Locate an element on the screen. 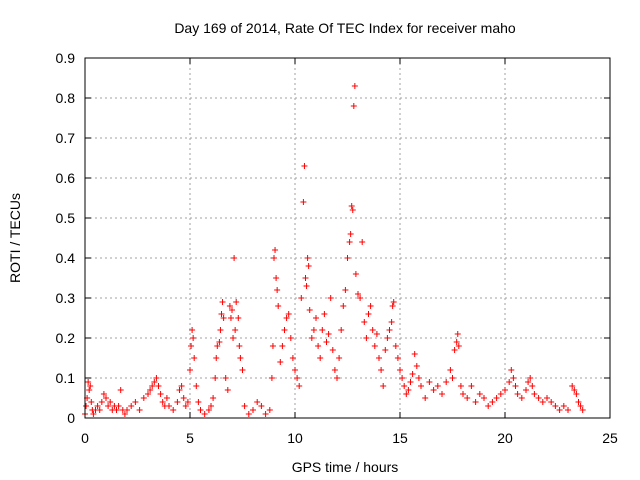  x-tick-label: 10 is located at coordinates (295, 438).